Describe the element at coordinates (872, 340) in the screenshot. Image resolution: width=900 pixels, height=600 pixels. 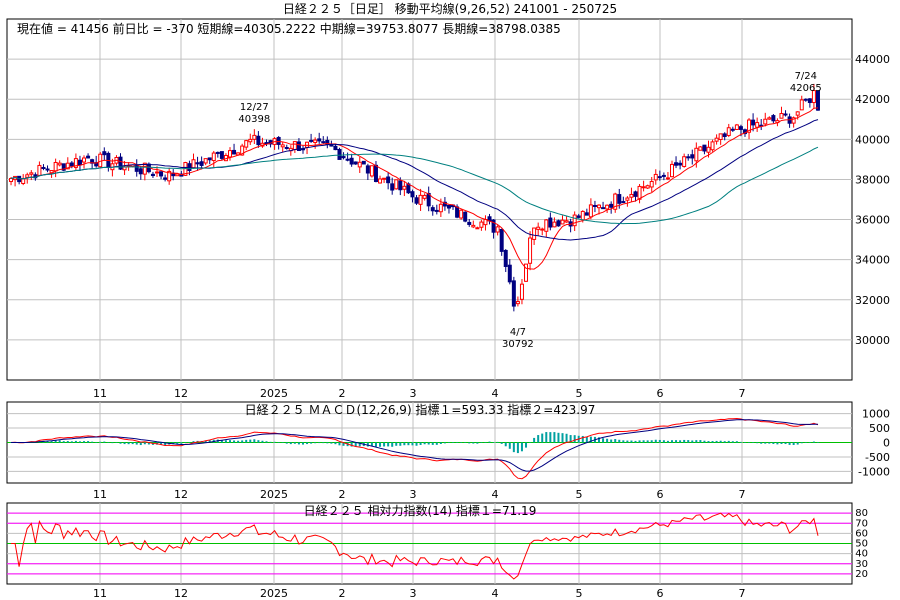
I see `price-y-tick-label: 30000` at that location.